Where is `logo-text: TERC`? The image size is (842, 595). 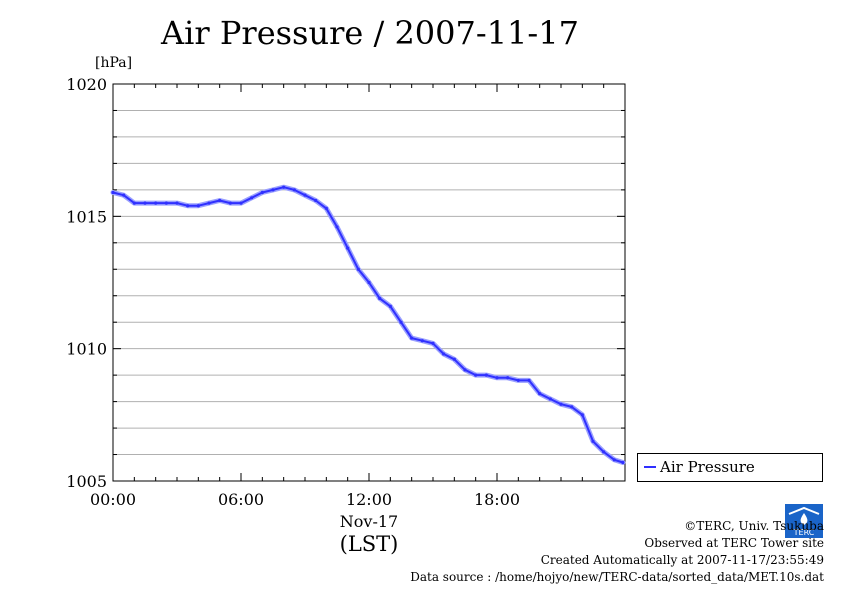 logo-text: TERC is located at coordinates (804, 532).